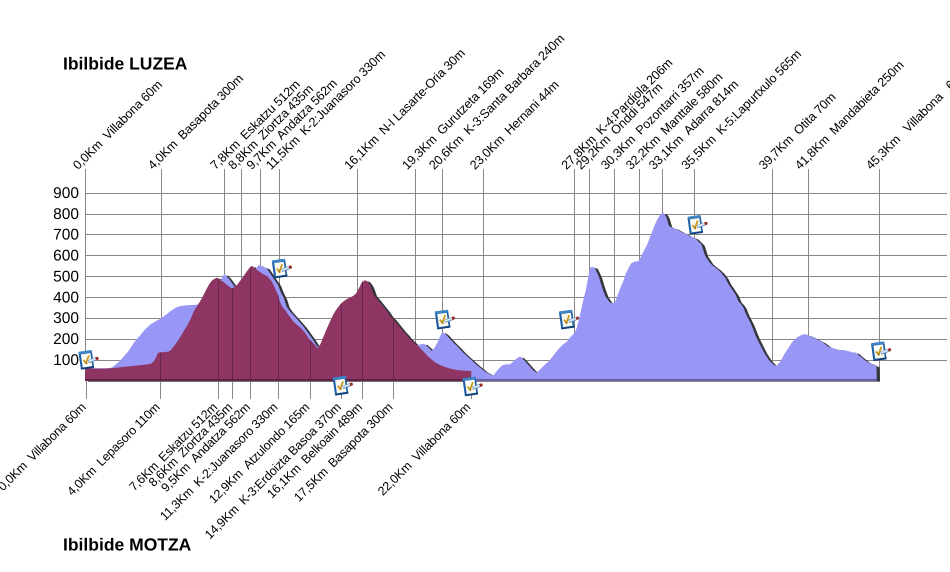 This screenshot has width=950, height=572. What do you see at coordinates (66, 214) in the screenshot?
I see `svg-text: 800` at bounding box center [66, 214].